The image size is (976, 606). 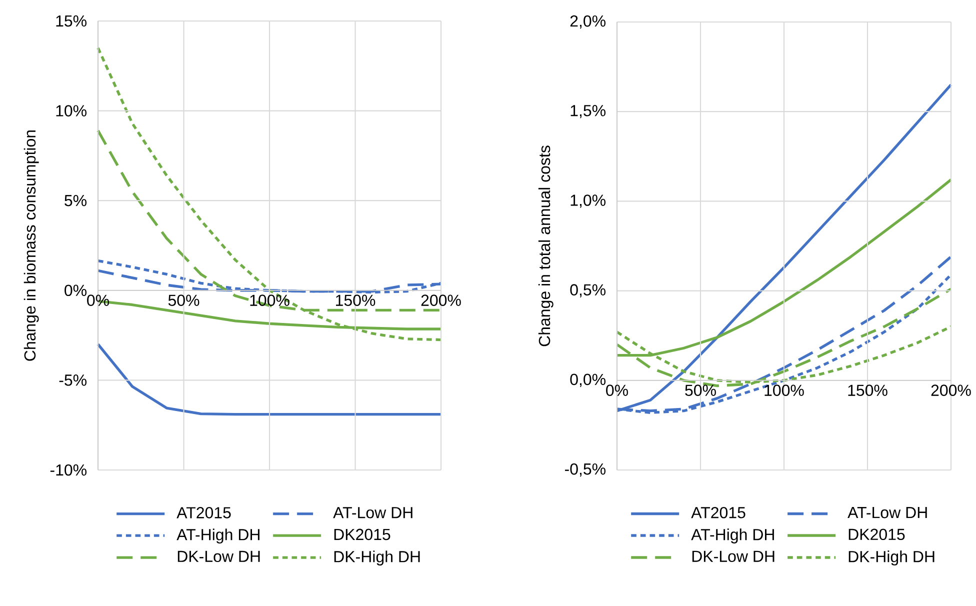 What do you see at coordinates (588, 380) in the screenshot?
I see `y-tick-label: 0,0%` at bounding box center [588, 380].